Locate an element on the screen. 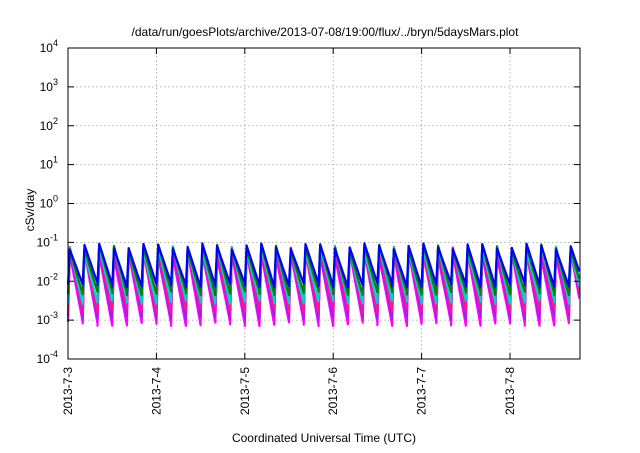 Image resolution: width=640 pixels, height=453 pixels. x-tick-label: 2013-7-3 is located at coordinates (68, 391).